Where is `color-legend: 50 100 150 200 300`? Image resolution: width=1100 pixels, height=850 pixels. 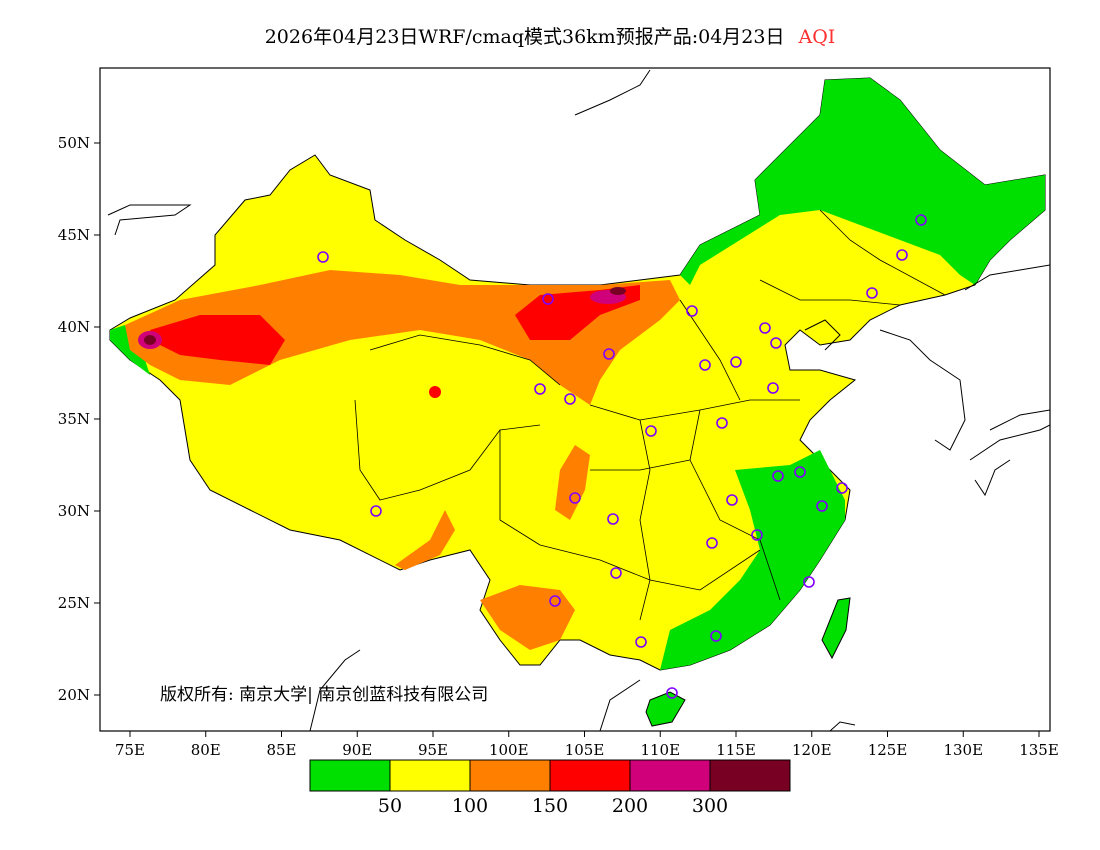 color-legend: 50 100 150 200 300 is located at coordinates (550, 788).